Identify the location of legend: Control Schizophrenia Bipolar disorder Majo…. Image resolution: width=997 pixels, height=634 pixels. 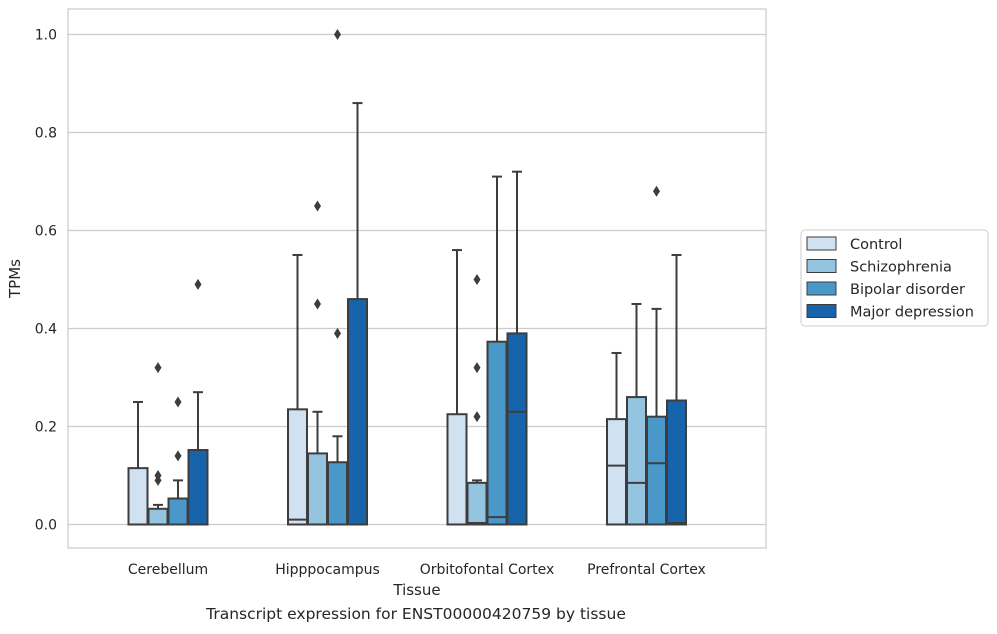
(894, 278).